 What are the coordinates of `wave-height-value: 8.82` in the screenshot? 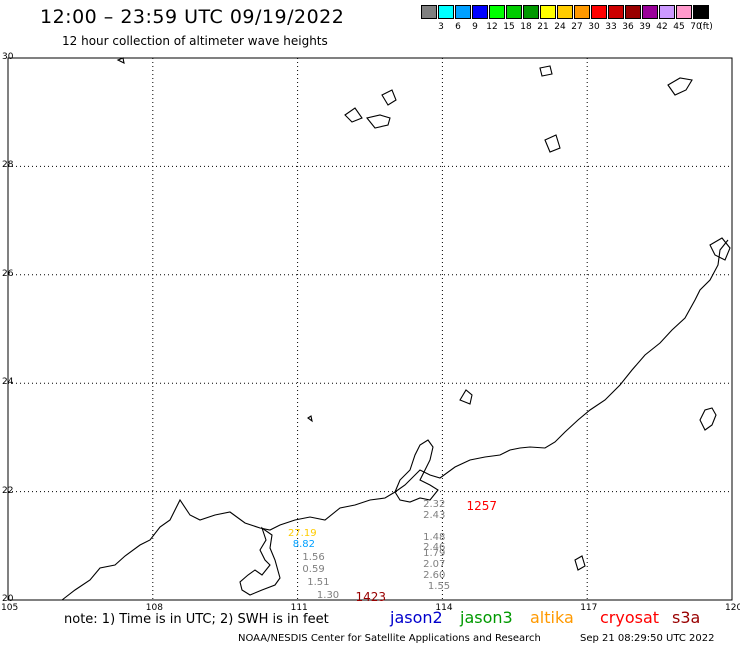 It's located at (304, 544).